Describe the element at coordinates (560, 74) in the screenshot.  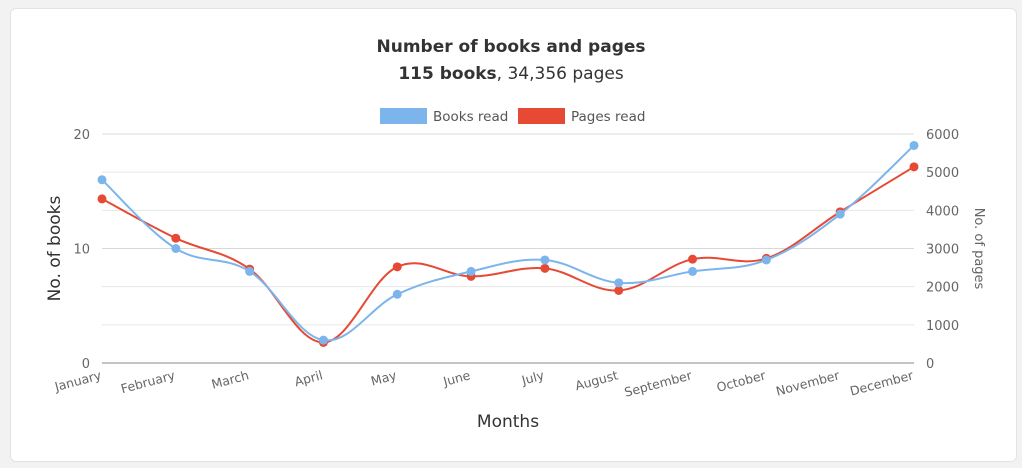
I see `subtitle-pages: , 34,356 pages` at that location.